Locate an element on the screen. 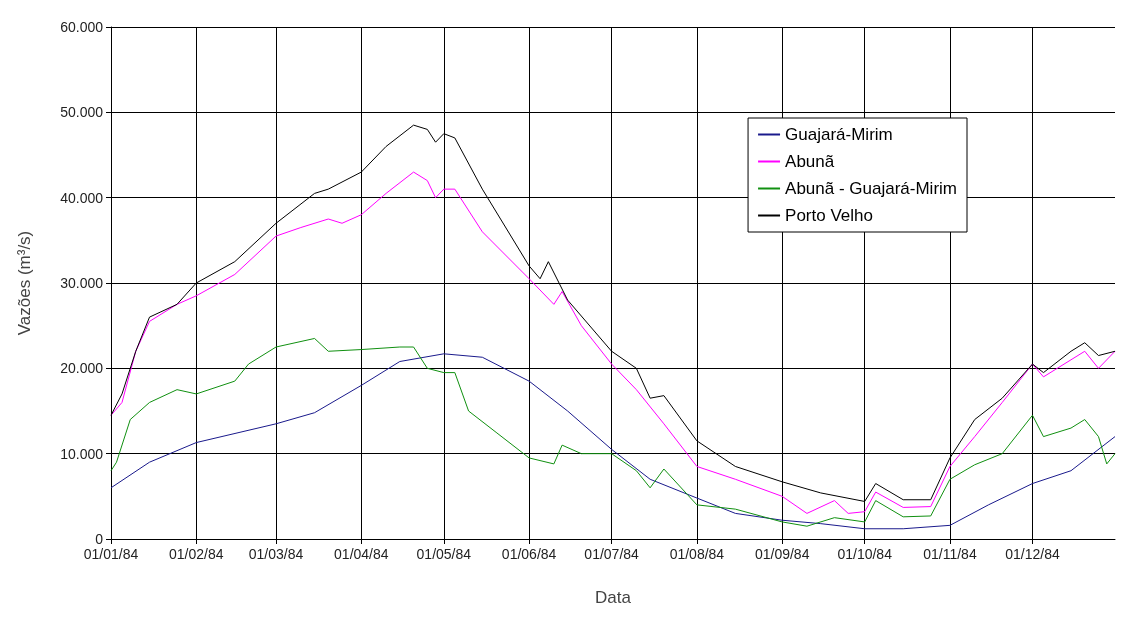  y-tick-label: 30.000 is located at coordinates (82, 283).